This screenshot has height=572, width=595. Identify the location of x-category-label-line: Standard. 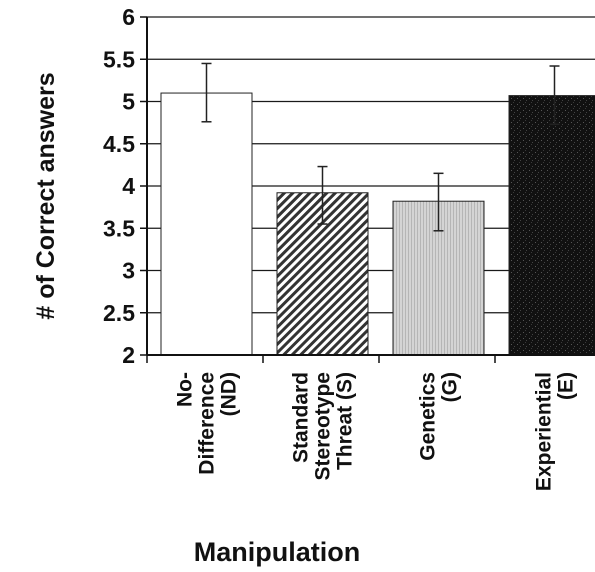
(301, 417).